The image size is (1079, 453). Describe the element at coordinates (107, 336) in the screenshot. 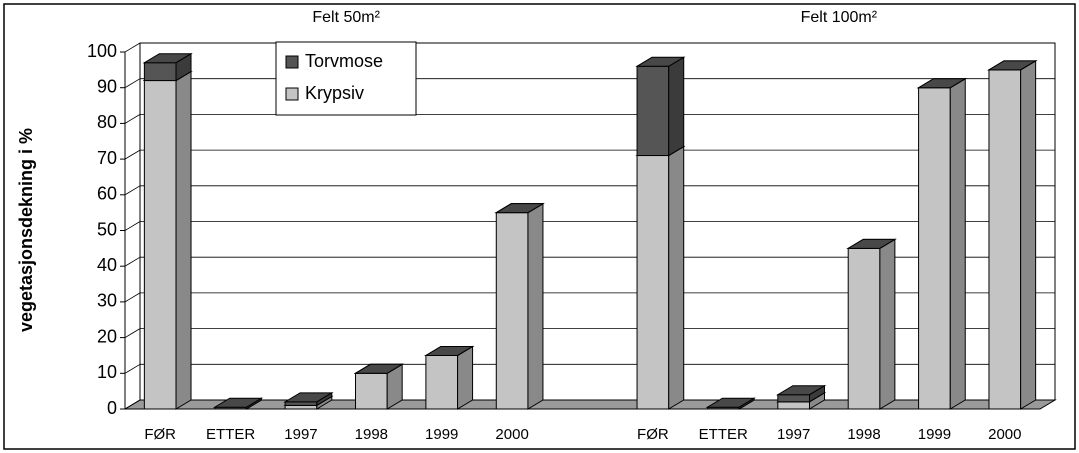

I see `y-tick-label: 20` at that location.